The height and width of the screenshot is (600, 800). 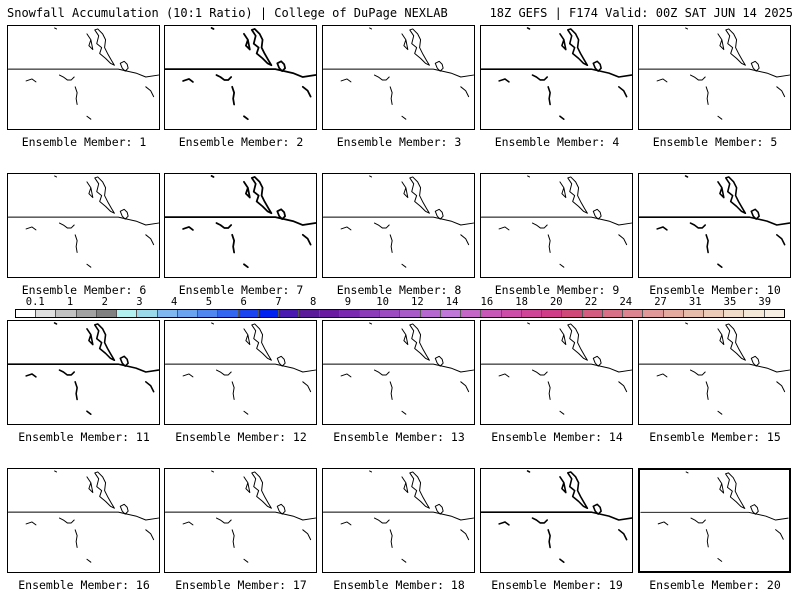 I want to click on color-scale-bar, so click(x=400, y=313).